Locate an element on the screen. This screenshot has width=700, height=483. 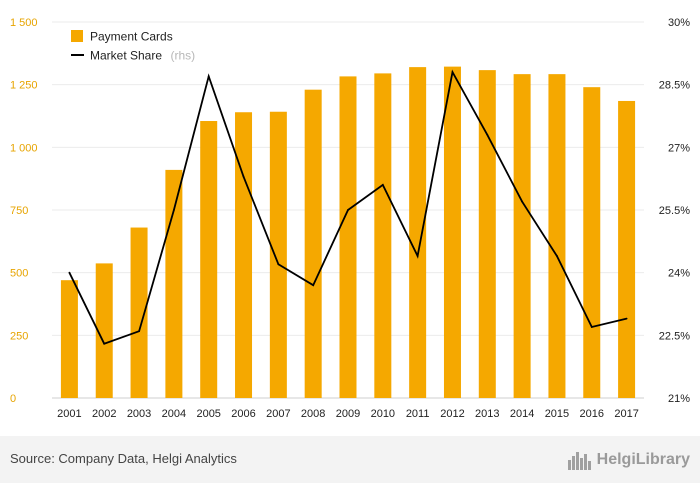
right-axis-ticks: 21% 22.5% 24% 25.5% 27% 28.5% 30% is located at coordinates (674, 211).